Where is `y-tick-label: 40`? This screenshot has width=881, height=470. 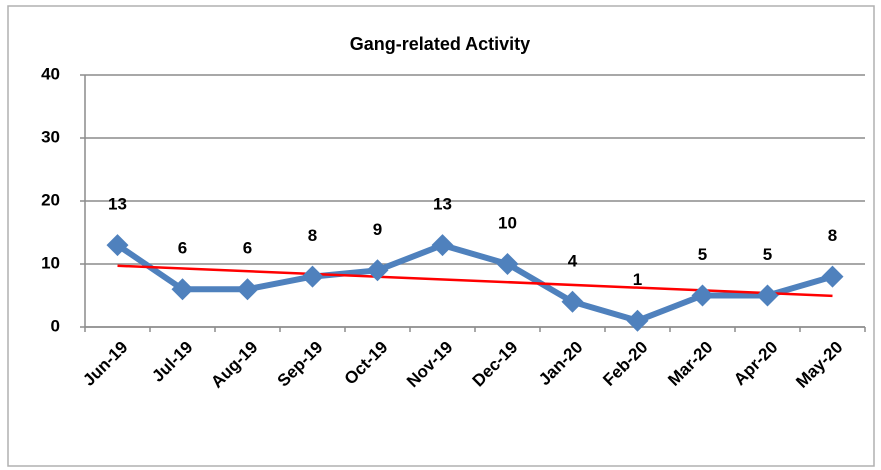 y-tick-label: 40 is located at coordinates (50, 73).